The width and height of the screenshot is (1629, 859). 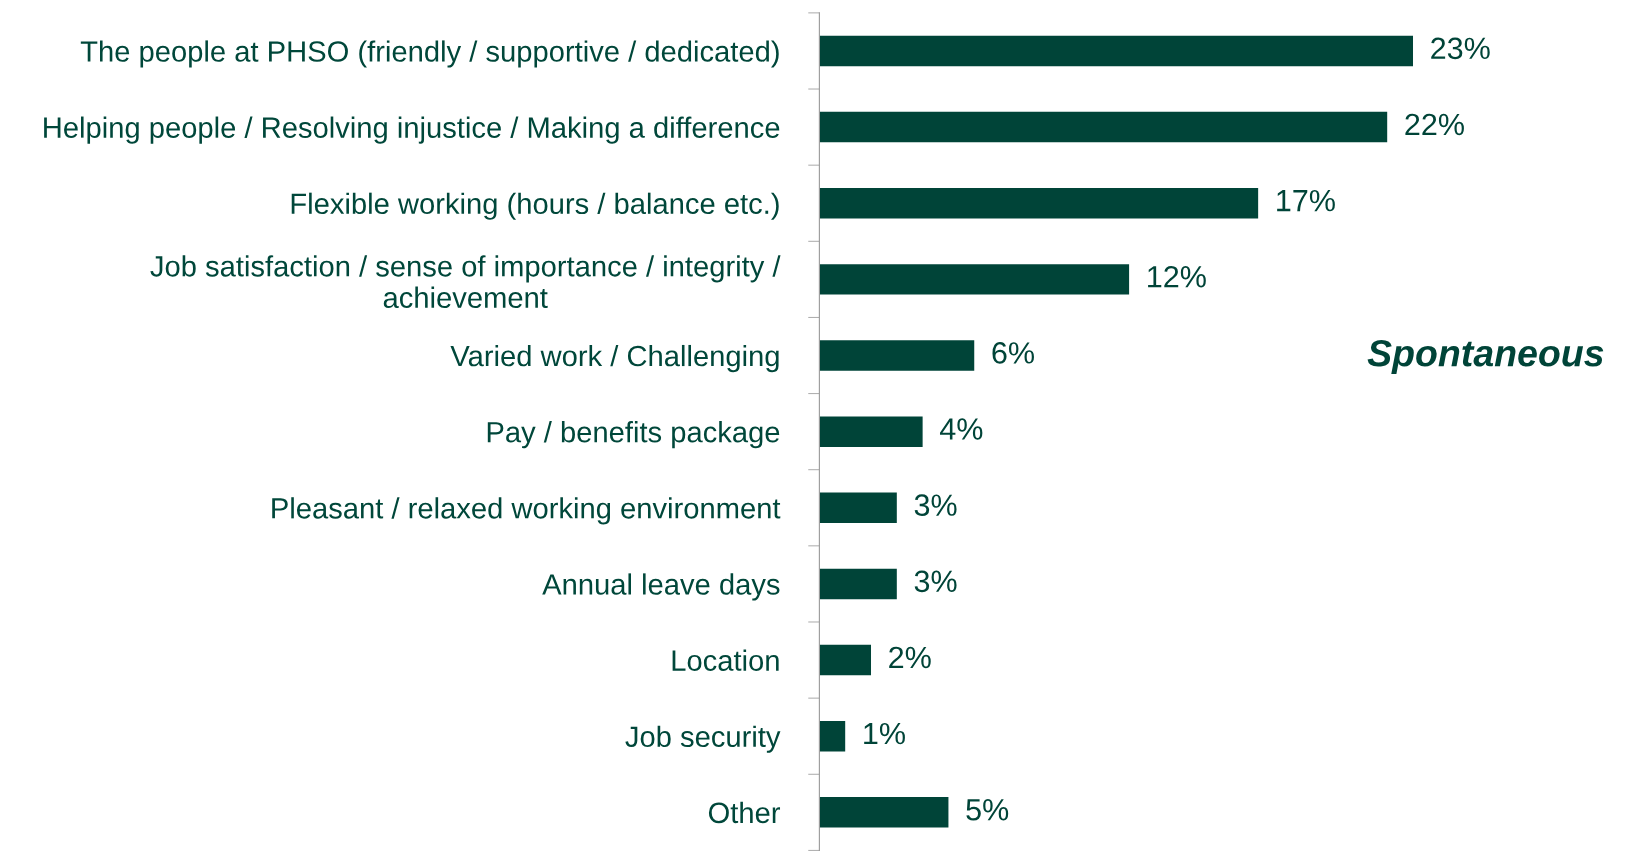 I want to click on data-label: 4%, so click(x=961, y=429).